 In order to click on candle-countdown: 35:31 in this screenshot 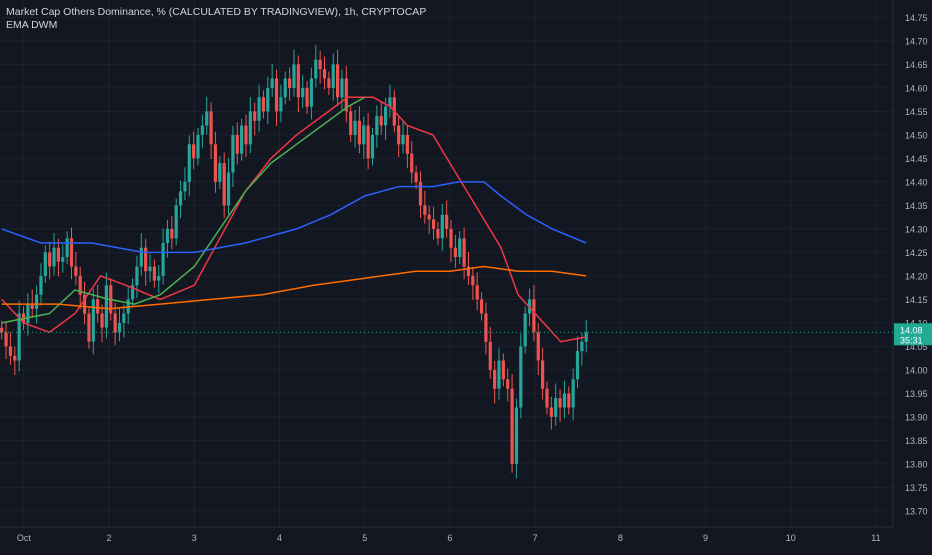, I will do `click(911, 340)`.